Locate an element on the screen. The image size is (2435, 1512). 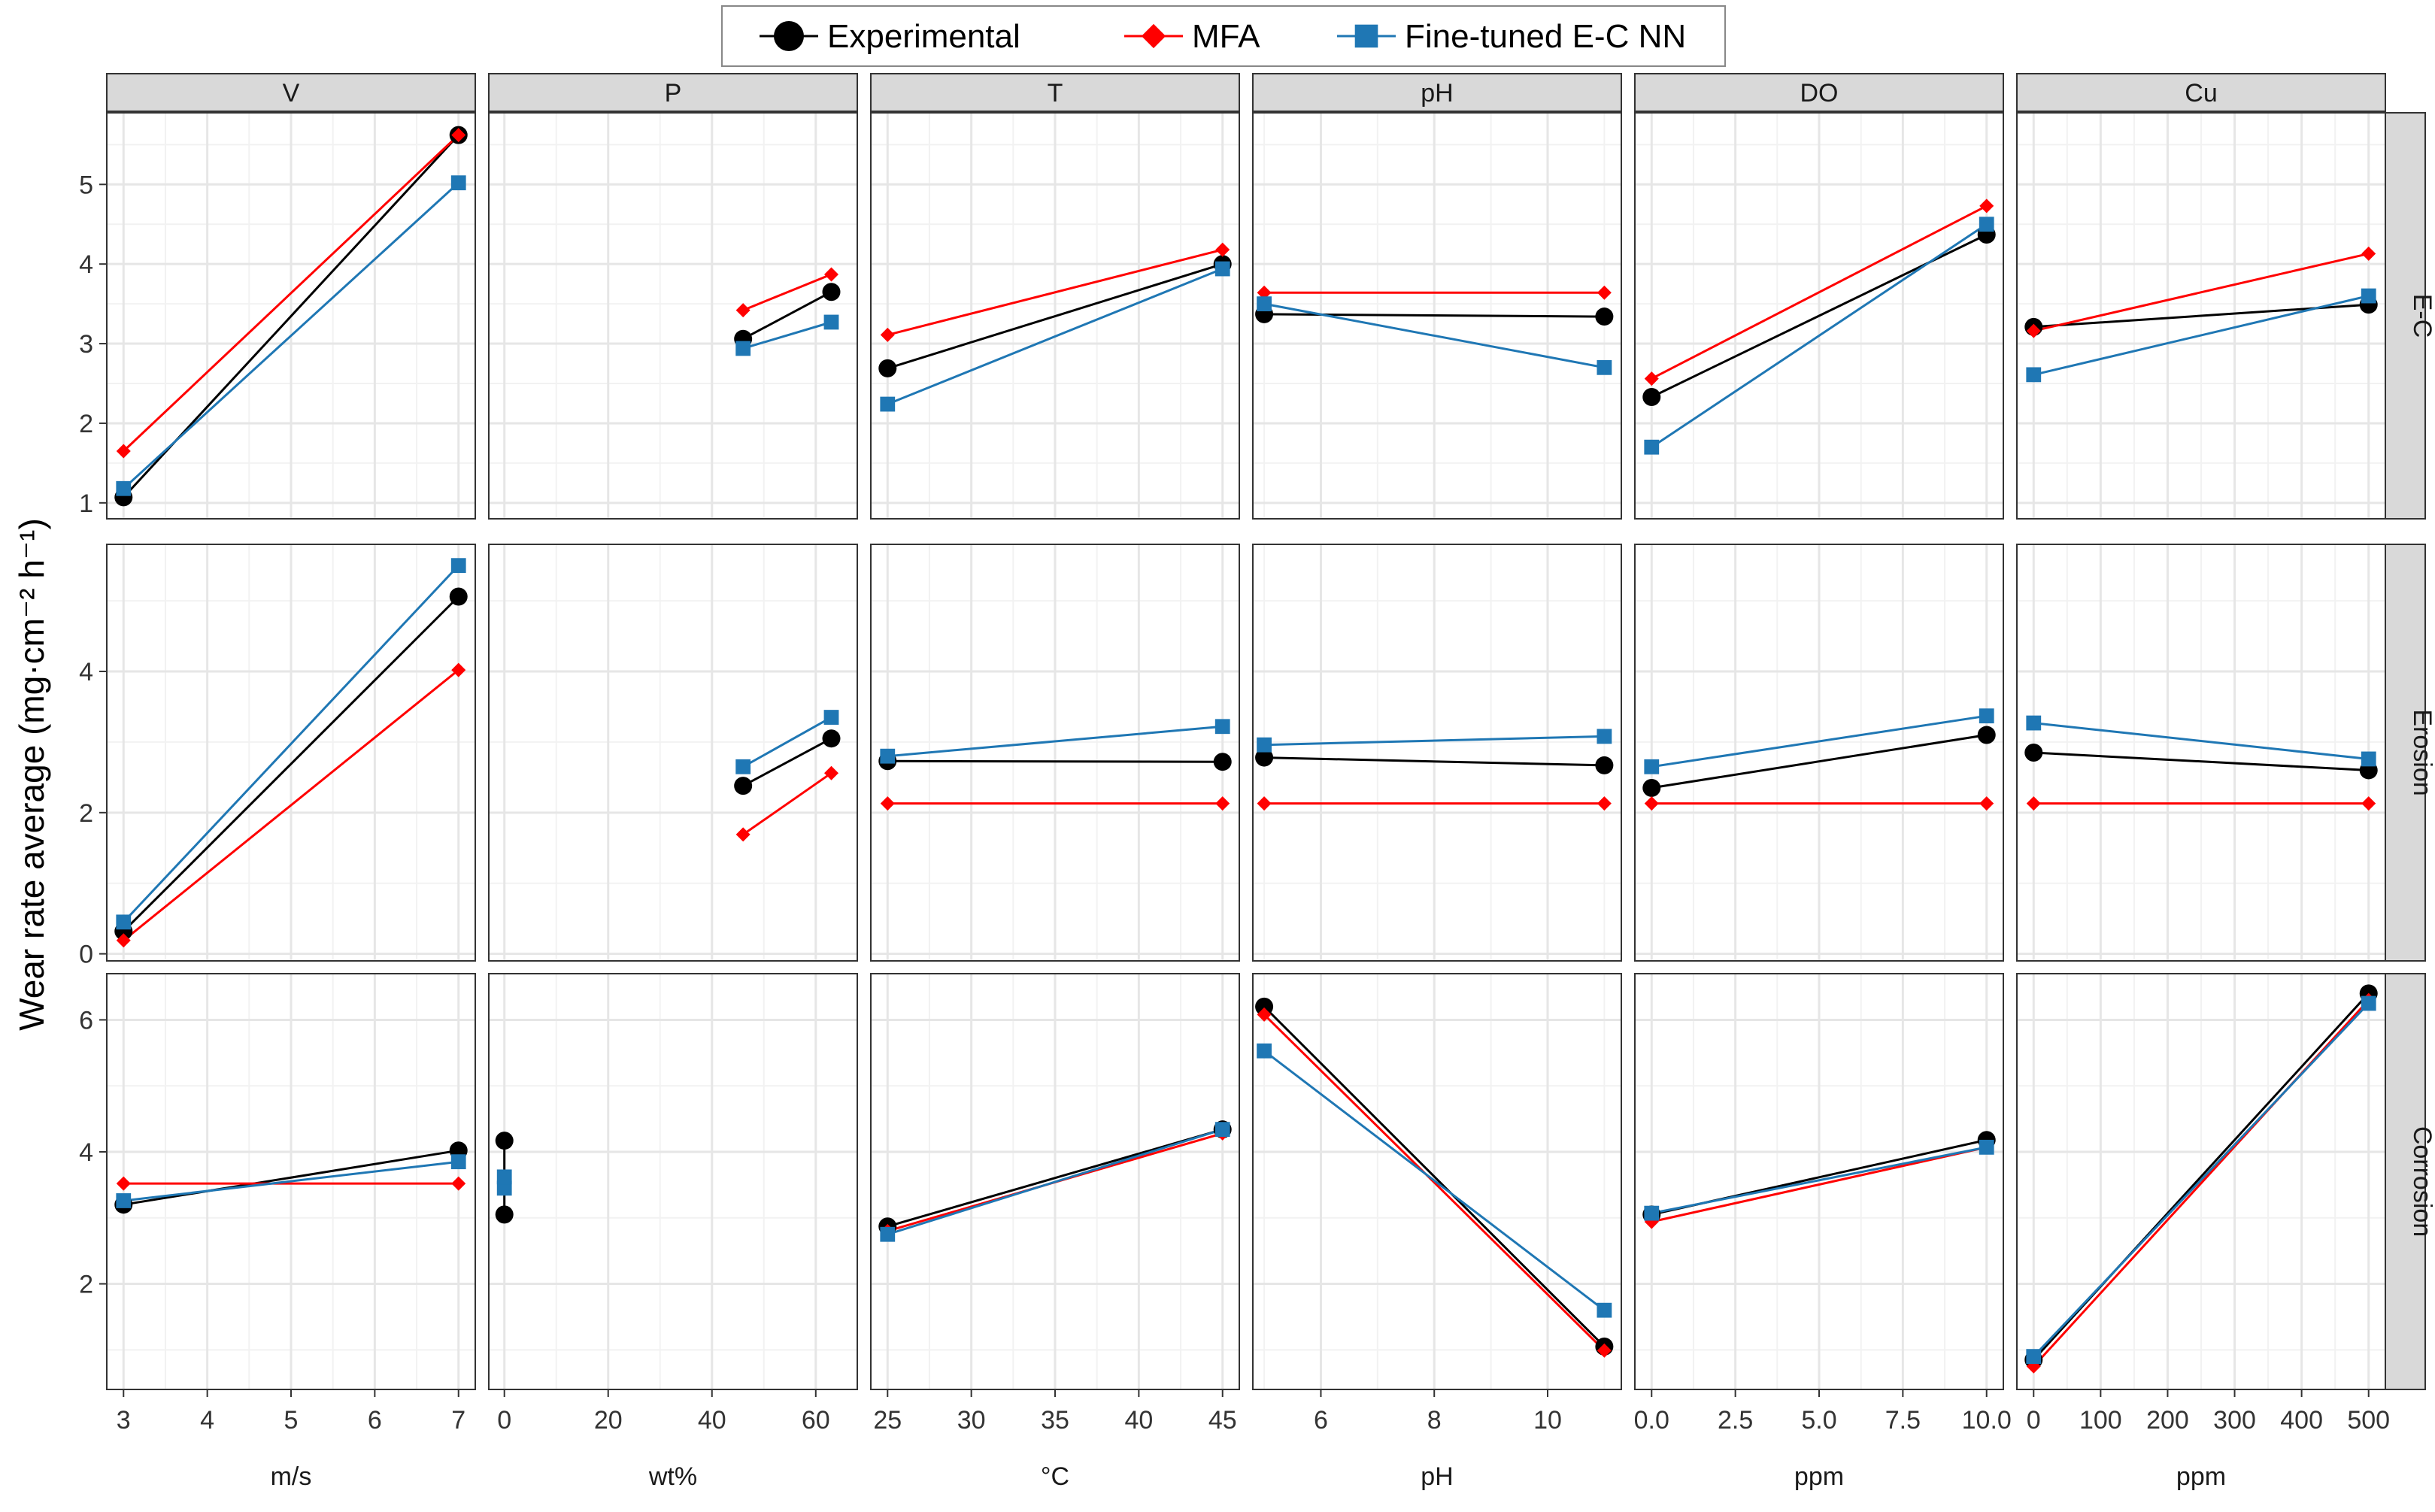
x-tick-label: 3 is located at coordinates (124, 1420).